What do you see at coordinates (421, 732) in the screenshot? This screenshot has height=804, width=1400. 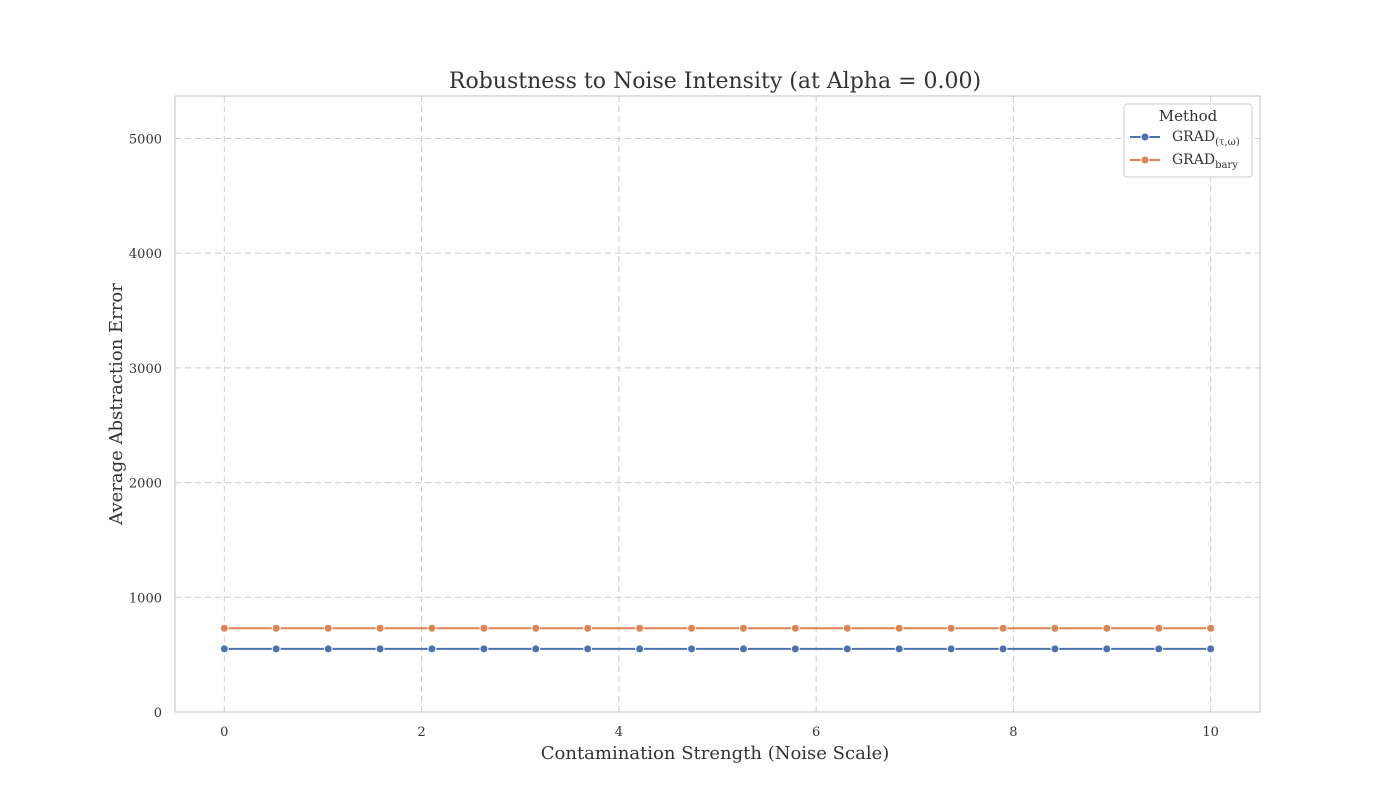 I see `x-tick-label: 2` at bounding box center [421, 732].